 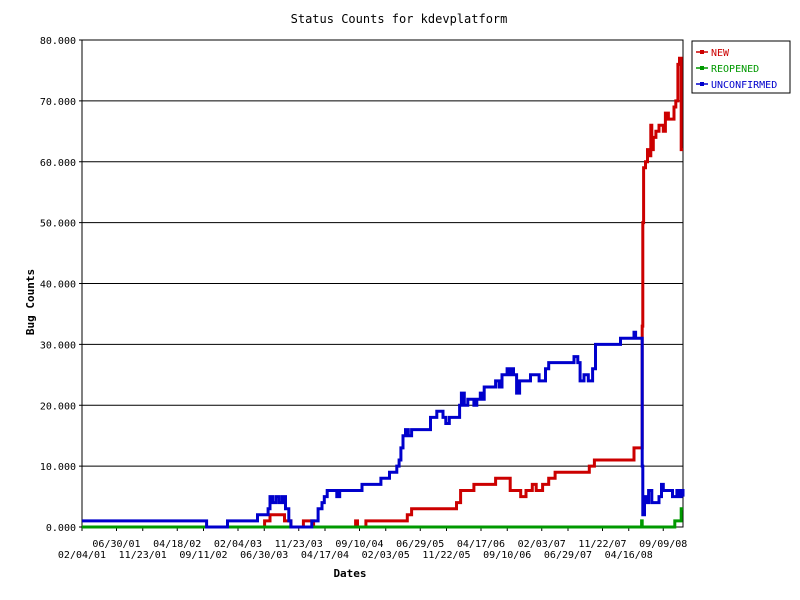 I want to click on y-axis-label: Bug Counts, so click(x=30, y=302).